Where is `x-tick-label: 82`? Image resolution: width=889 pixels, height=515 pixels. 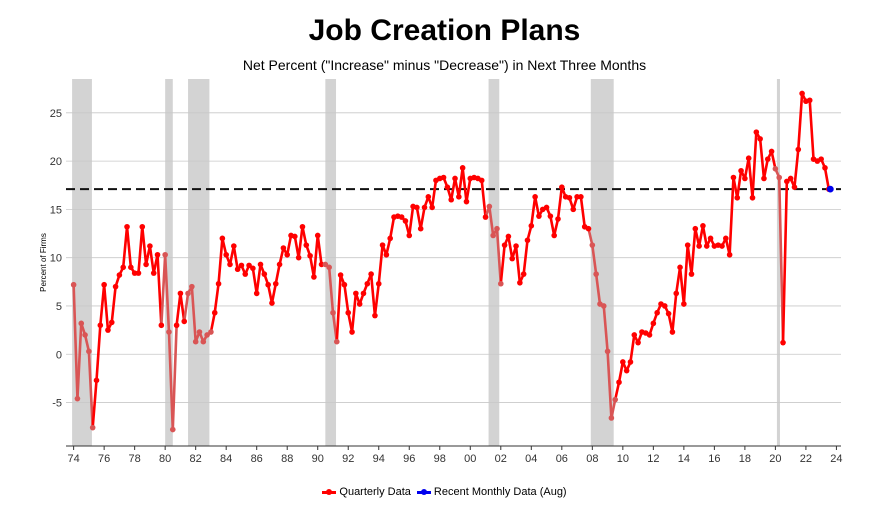
x-tick-label: 82 is located at coordinates (196, 459).